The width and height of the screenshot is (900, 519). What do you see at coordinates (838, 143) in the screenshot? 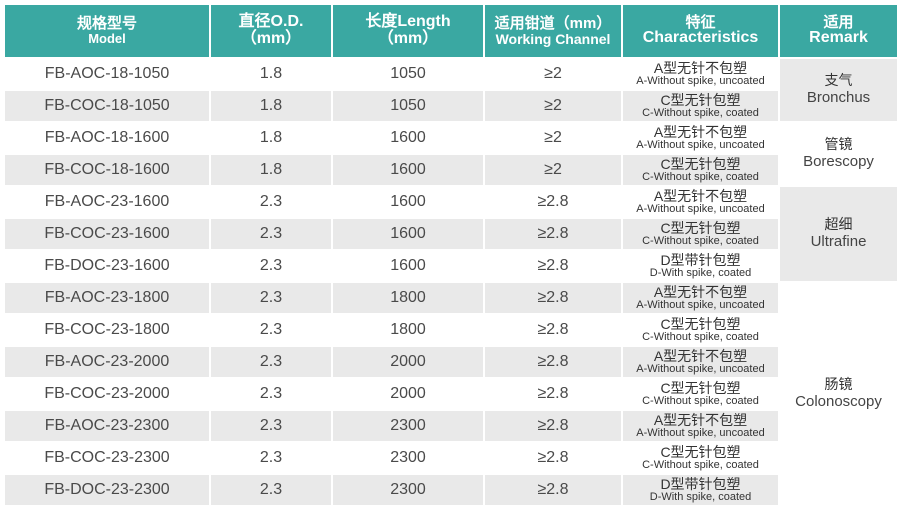
I see `remark-zh: 管镜` at bounding box center [838, 143].